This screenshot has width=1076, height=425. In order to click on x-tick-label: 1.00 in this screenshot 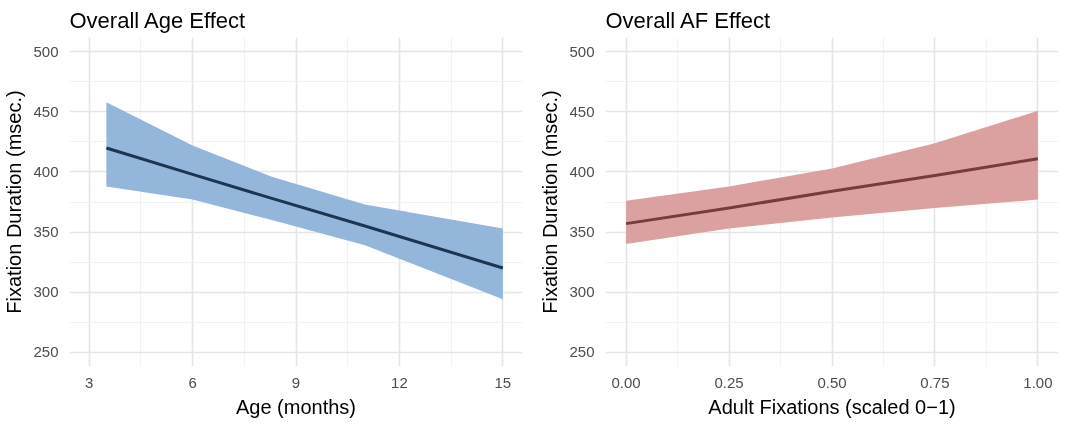, I will do `click(1038, 382)`.